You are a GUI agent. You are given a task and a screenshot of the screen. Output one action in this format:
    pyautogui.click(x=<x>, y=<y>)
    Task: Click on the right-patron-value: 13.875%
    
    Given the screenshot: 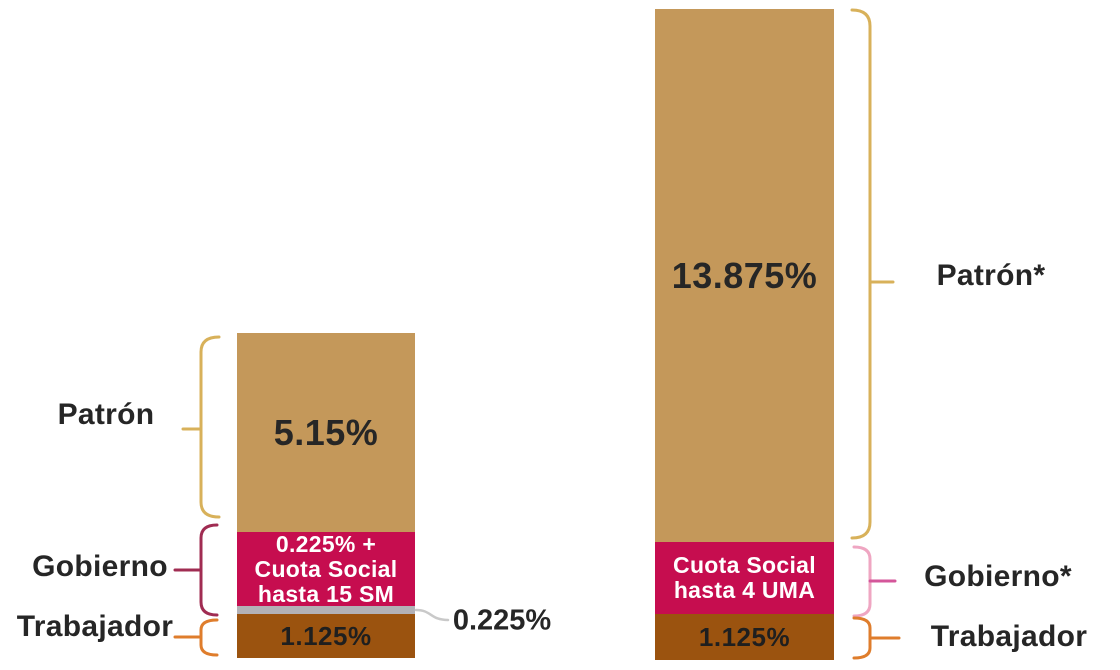 What is the action you would take?
    pyautogui.click(x=744, y=275)
    